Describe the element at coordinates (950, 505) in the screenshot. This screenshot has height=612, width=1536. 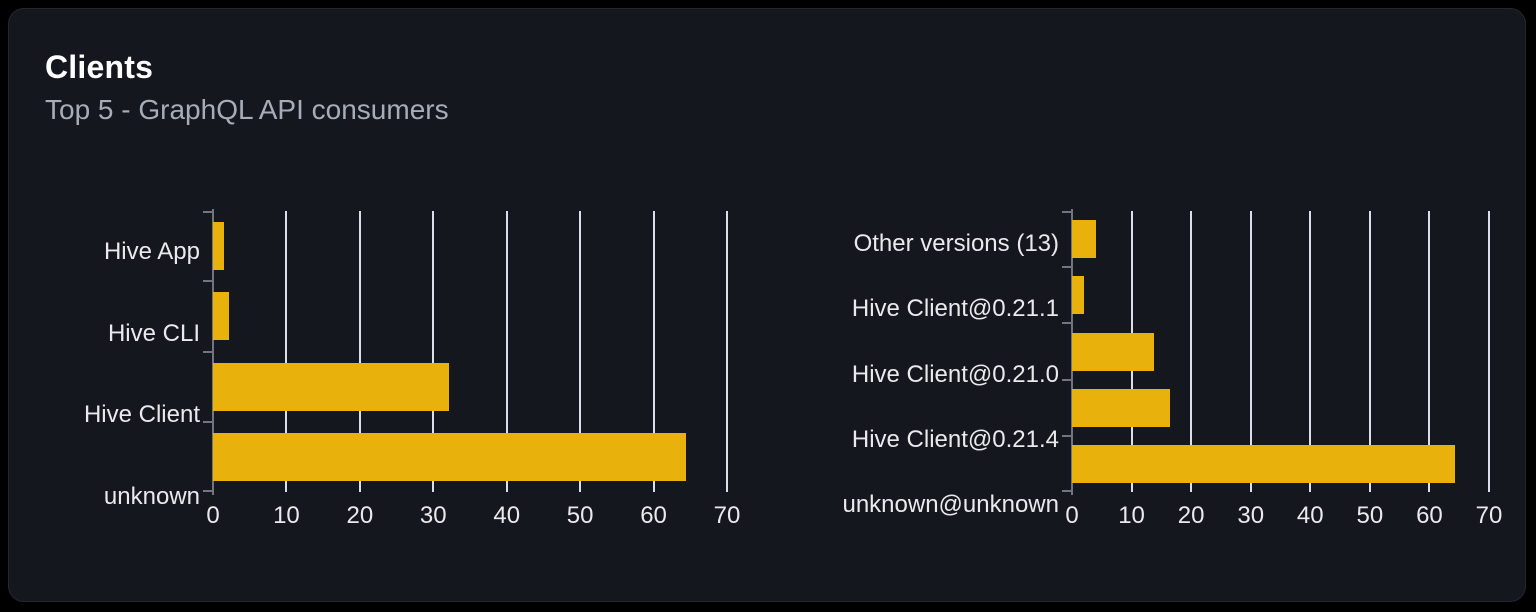
I see `category-label: unknown@unknown` at that location.